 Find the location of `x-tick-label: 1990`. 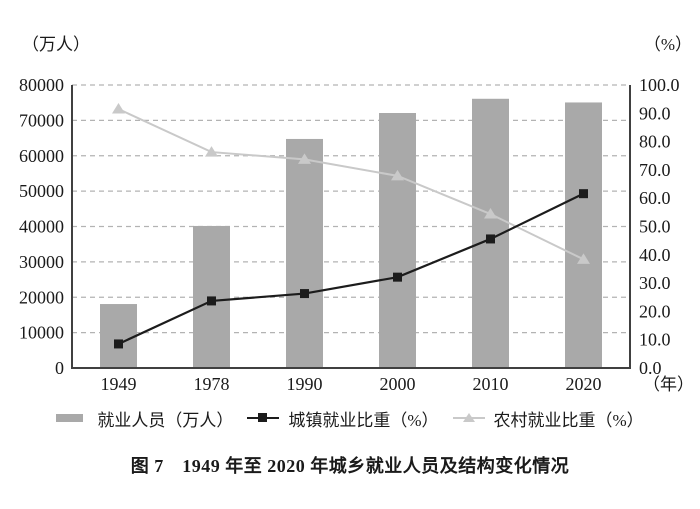

x-tick-label: 1990 is located at coordinates (305, 384).